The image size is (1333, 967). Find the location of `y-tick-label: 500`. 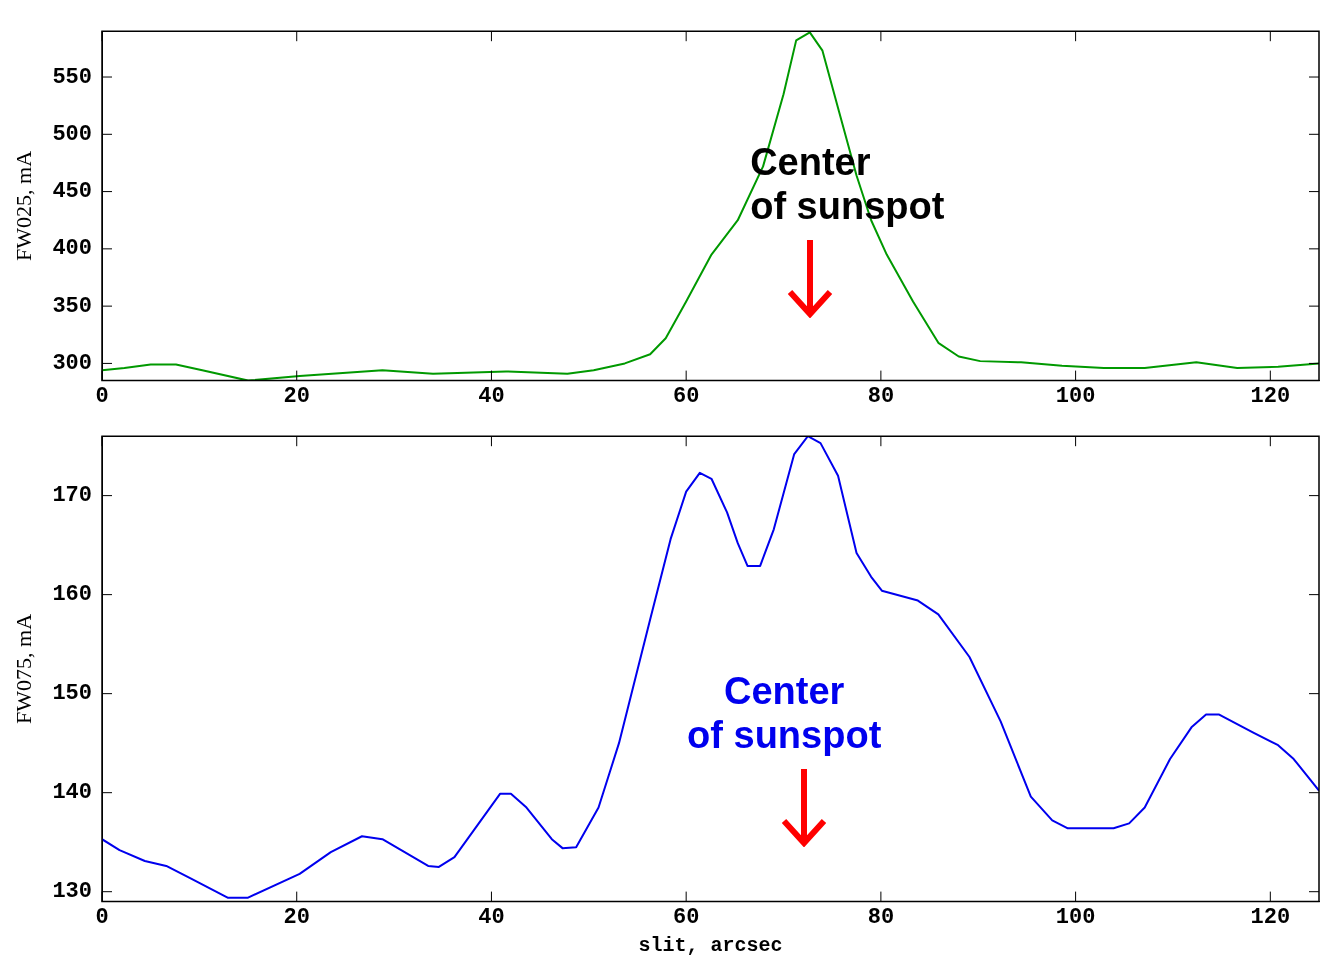

y-tick-label: 500 is located at coordinates (72, 134).